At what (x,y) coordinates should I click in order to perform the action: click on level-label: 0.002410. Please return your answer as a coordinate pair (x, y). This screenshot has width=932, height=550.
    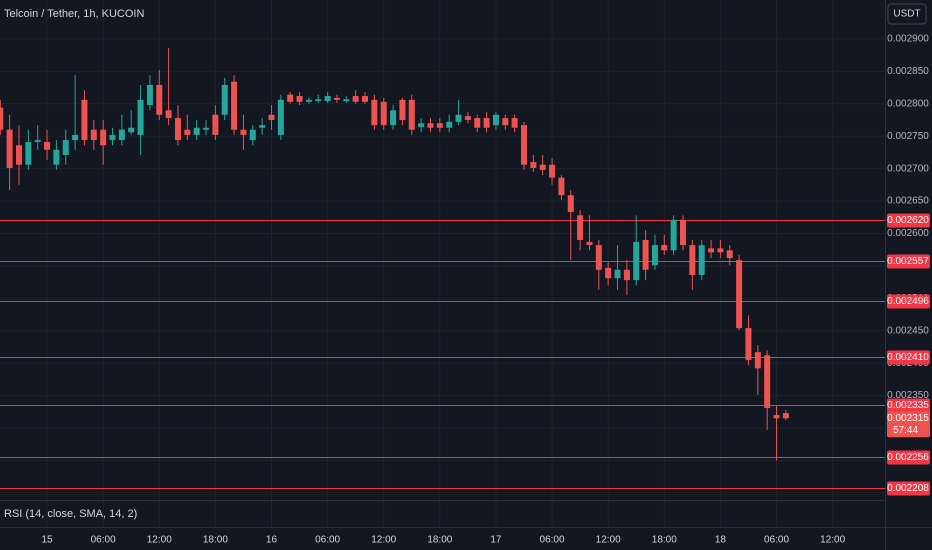
    Looking at the image, I should click on (908, 357).